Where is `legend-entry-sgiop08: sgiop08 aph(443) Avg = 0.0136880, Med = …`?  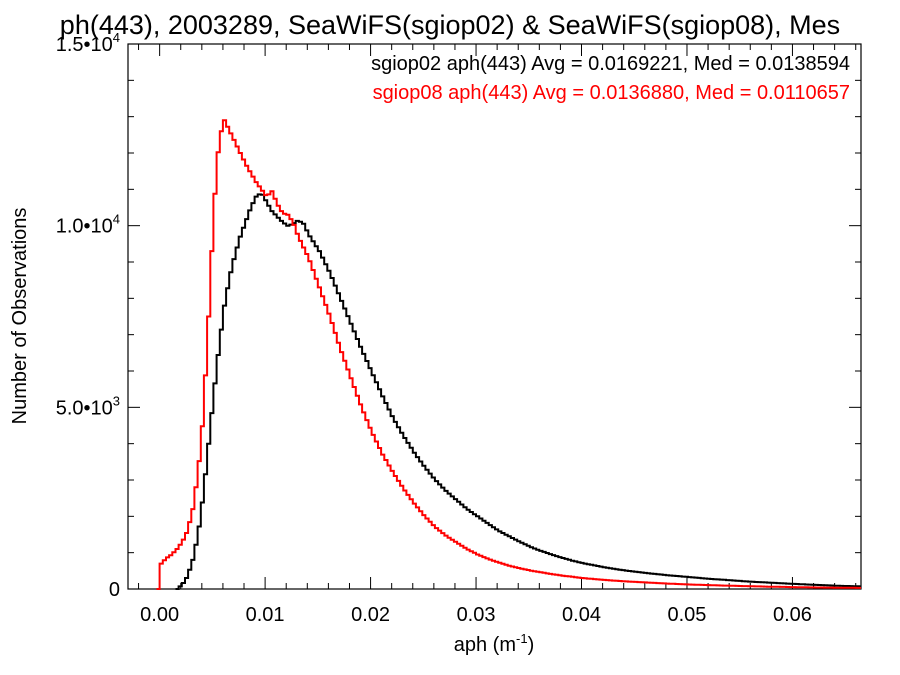
legend-entry-sgiop08: sgiop08 aph(443) Avg = 0.0136880, Med = … is located at coordinates (611, 93).